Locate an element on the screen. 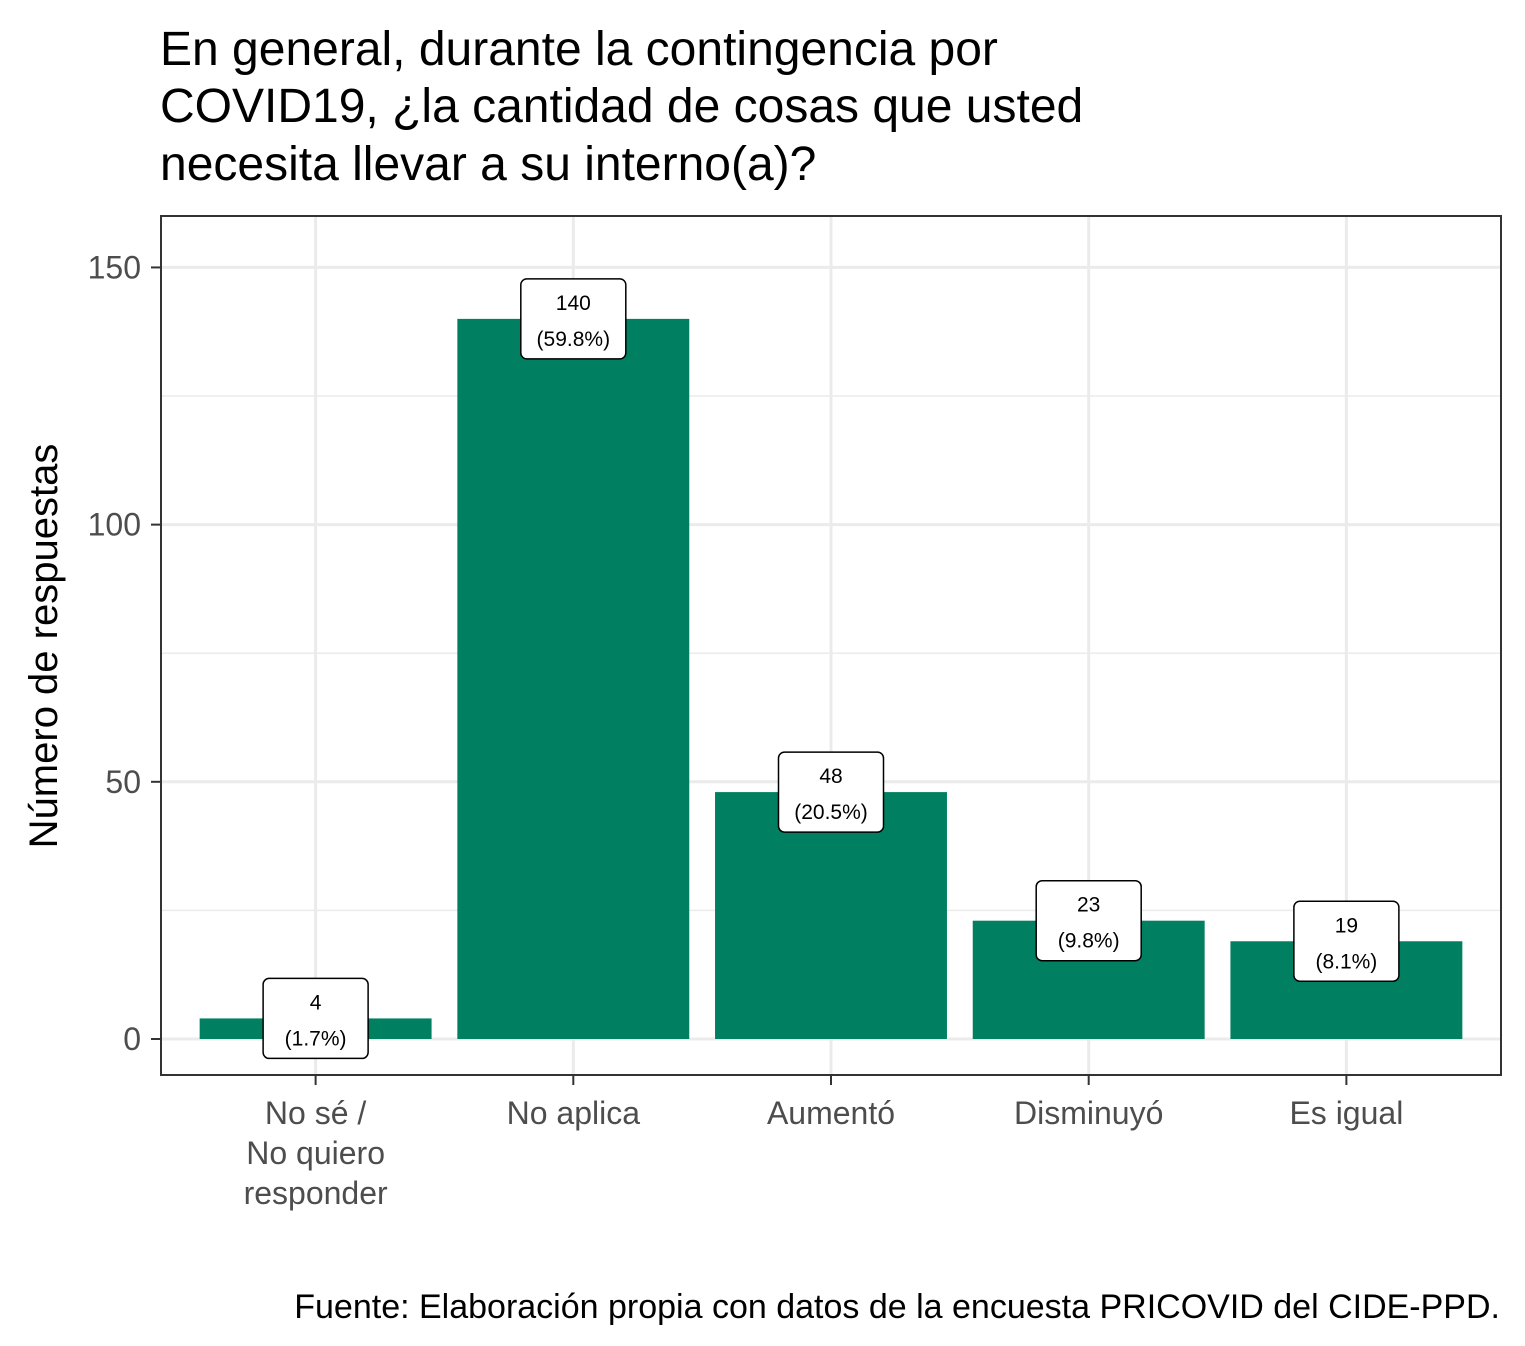 The width and height of the screenshot is (1525, 1346). x-tick-label: Es igual is located at coordinates (1346, 1113).